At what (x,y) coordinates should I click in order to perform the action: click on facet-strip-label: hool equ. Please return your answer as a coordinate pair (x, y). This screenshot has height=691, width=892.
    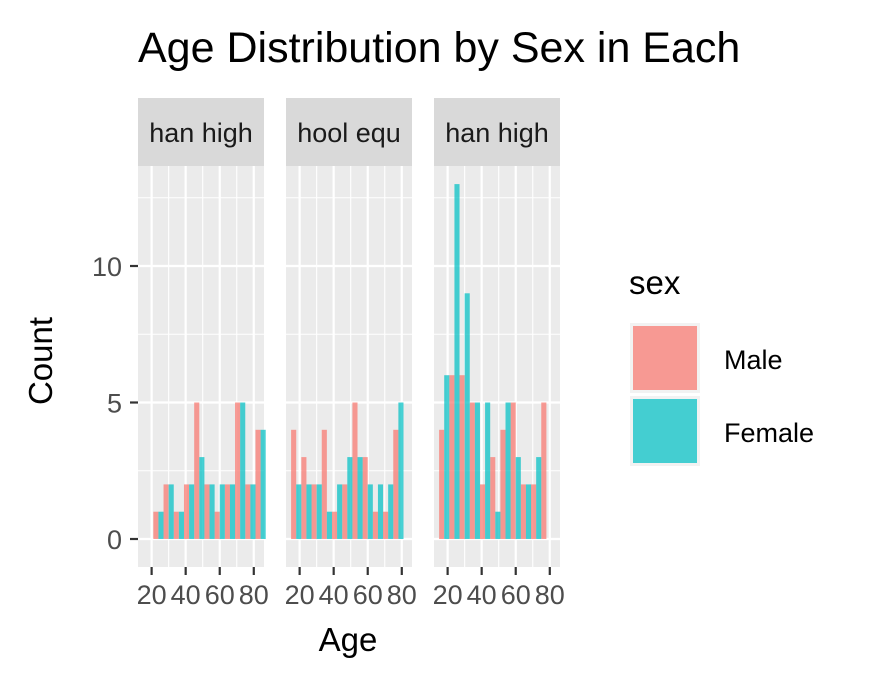
    Looking at the image, I should click on (349, 133).